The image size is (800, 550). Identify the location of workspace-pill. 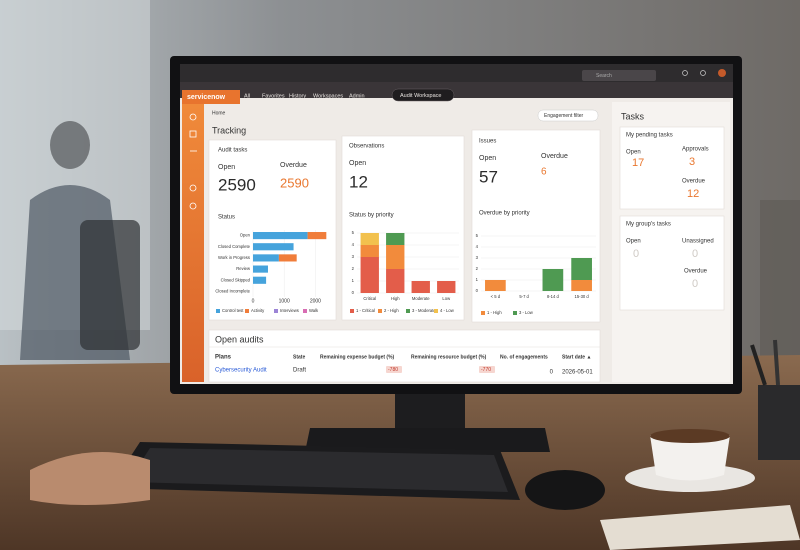
(423, 95).